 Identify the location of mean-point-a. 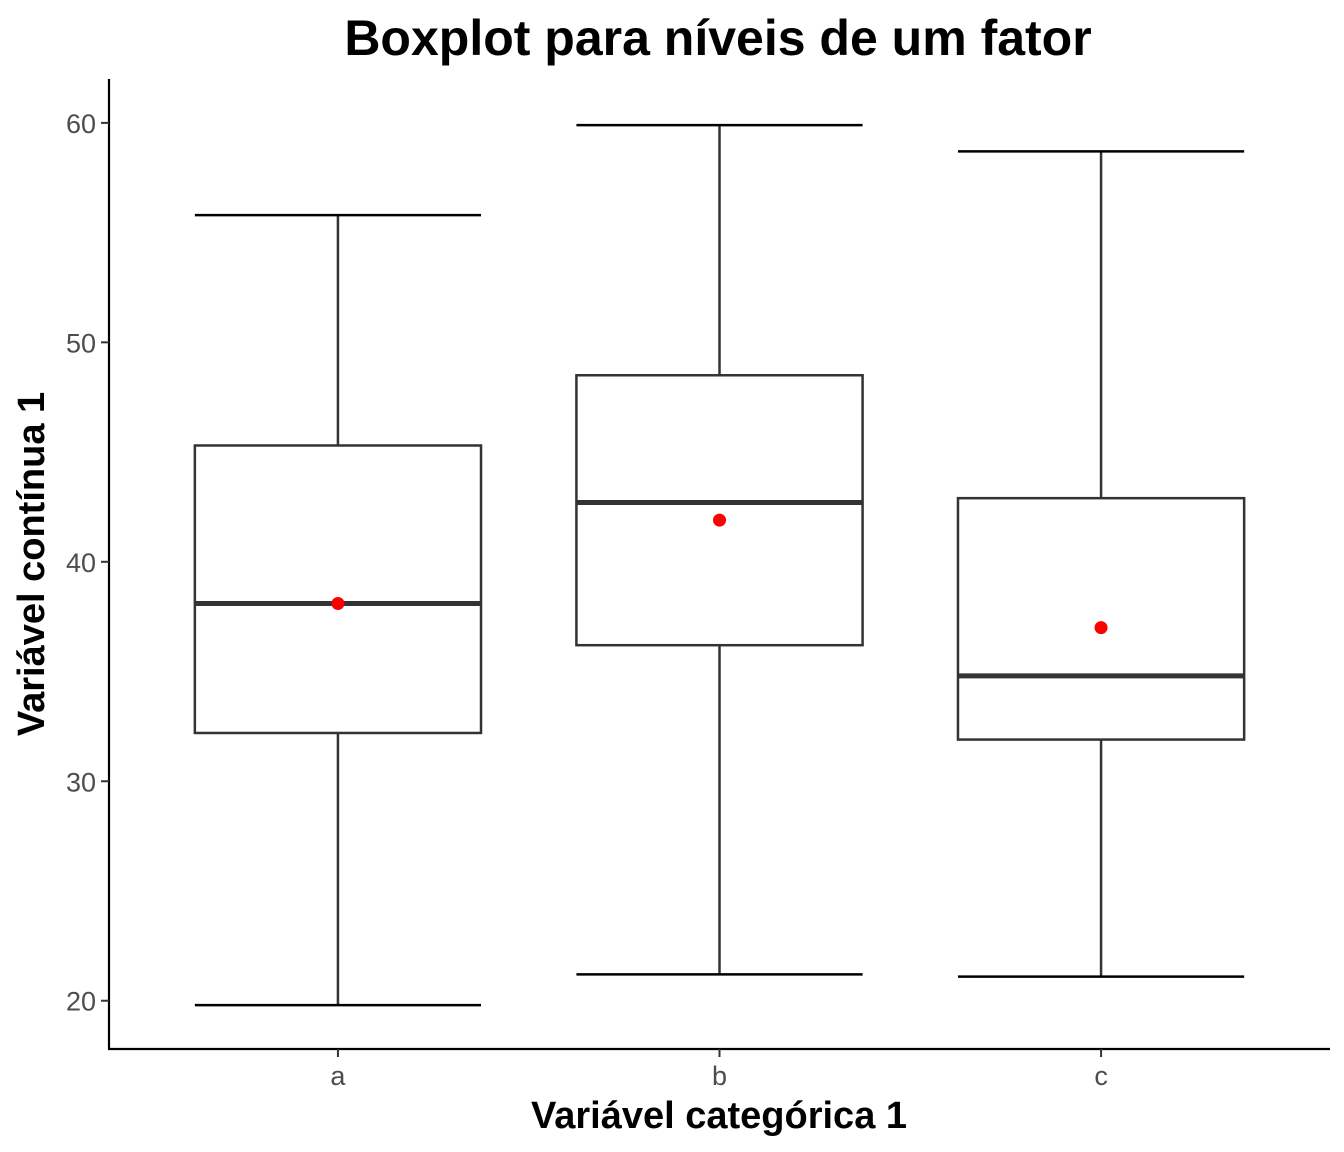
(338, 604).